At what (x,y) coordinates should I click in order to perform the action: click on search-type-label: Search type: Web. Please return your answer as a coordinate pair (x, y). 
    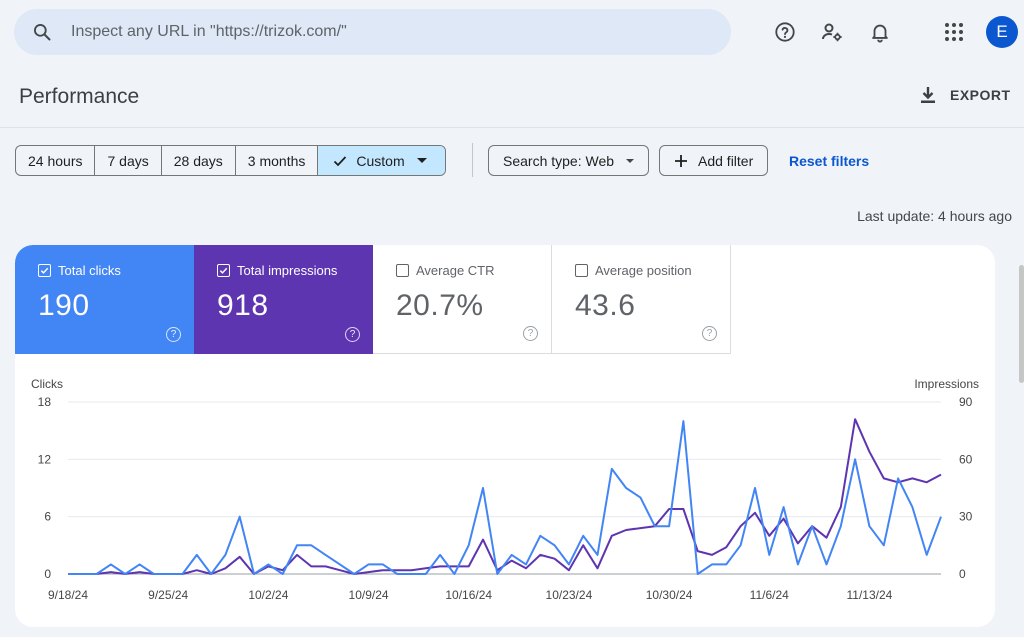
    Looking at the image, I should click on (559, 160).